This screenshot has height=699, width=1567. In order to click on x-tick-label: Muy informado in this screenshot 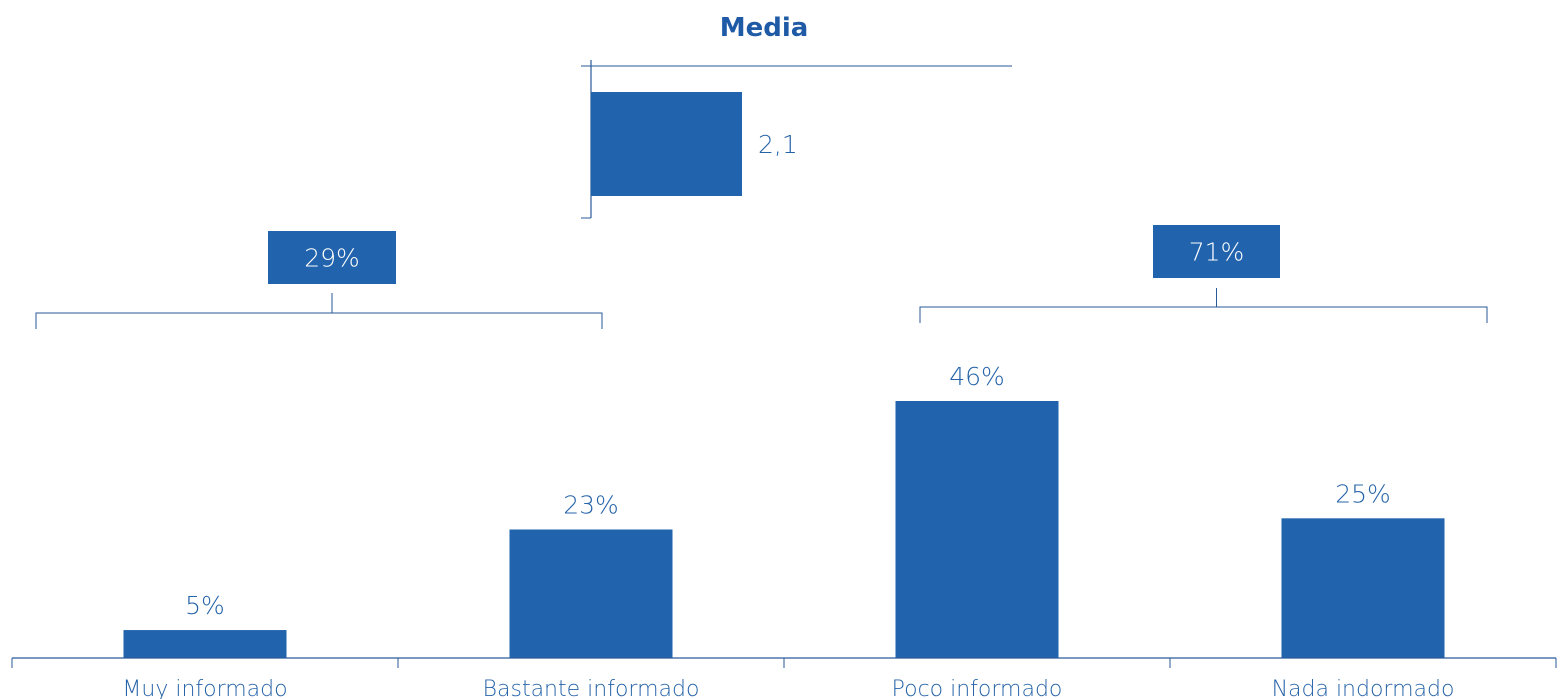, I will do `click(204, 688)`.